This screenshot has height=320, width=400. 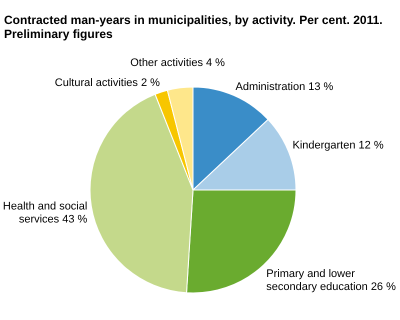 I want to click on slice-label: Primary and lower secondary education 26 %, so click(x=331, y=280).